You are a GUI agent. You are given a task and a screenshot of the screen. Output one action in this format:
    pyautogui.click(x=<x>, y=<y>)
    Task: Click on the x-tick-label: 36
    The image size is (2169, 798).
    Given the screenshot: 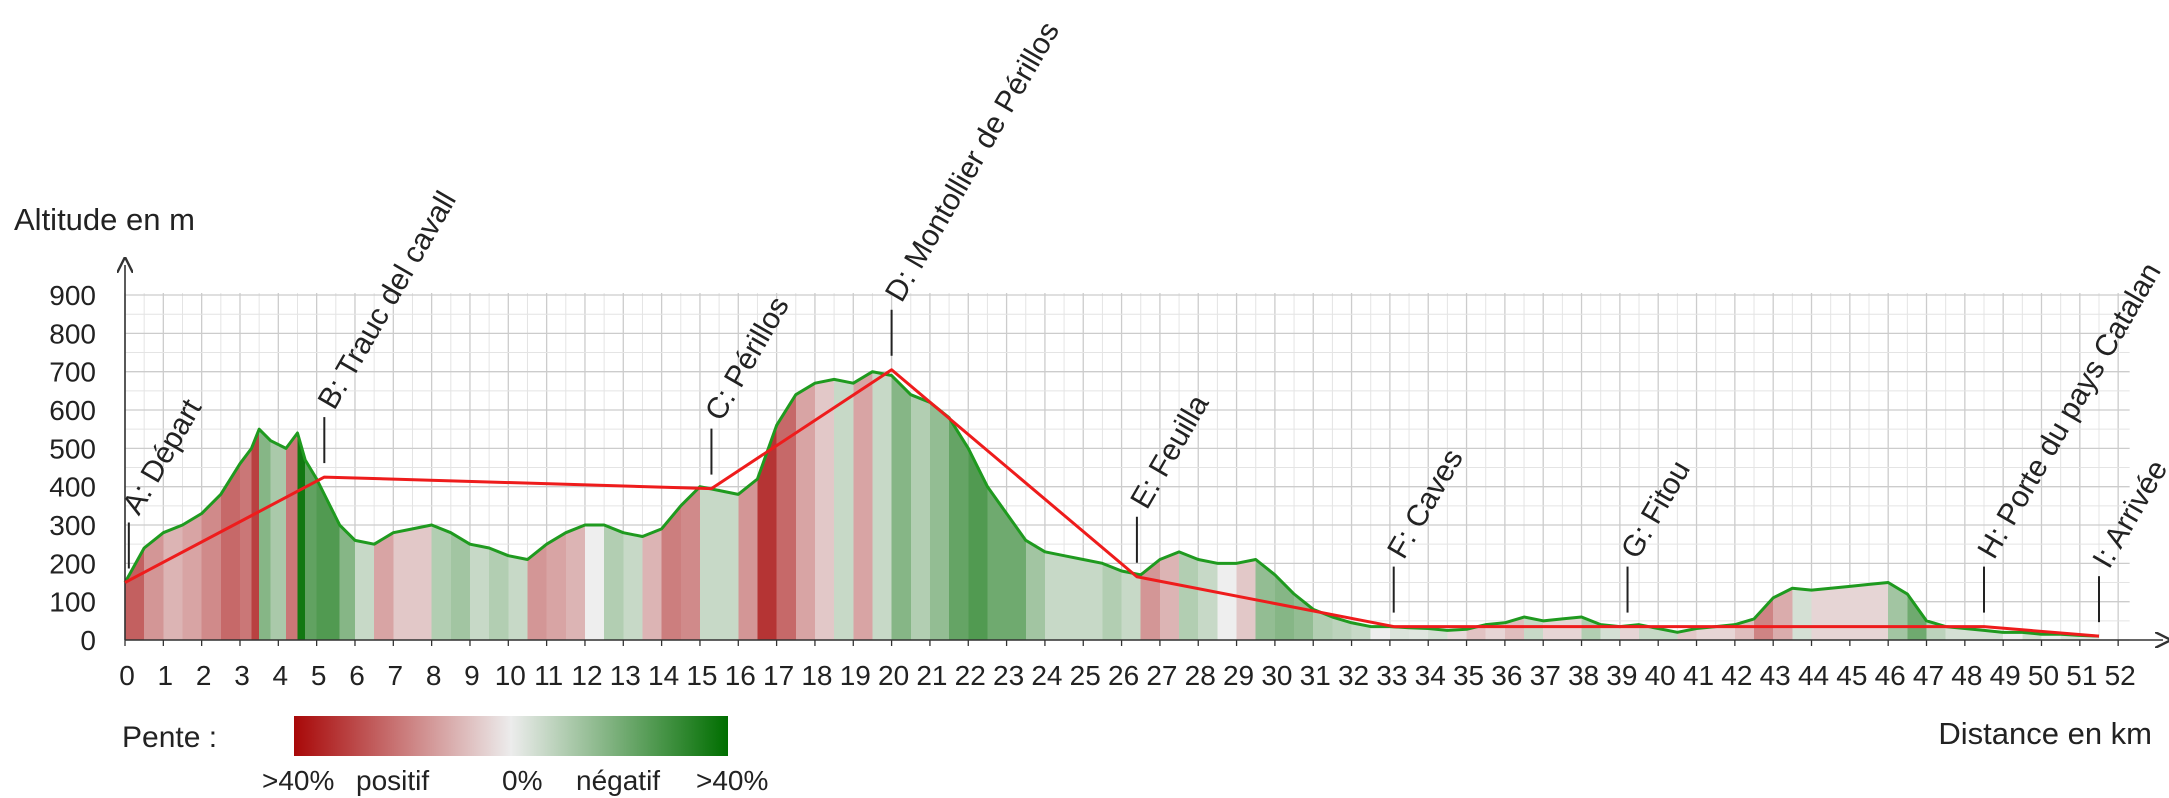 What is the action you would take?
    pyautogui.click(x=1506, y=675)
    